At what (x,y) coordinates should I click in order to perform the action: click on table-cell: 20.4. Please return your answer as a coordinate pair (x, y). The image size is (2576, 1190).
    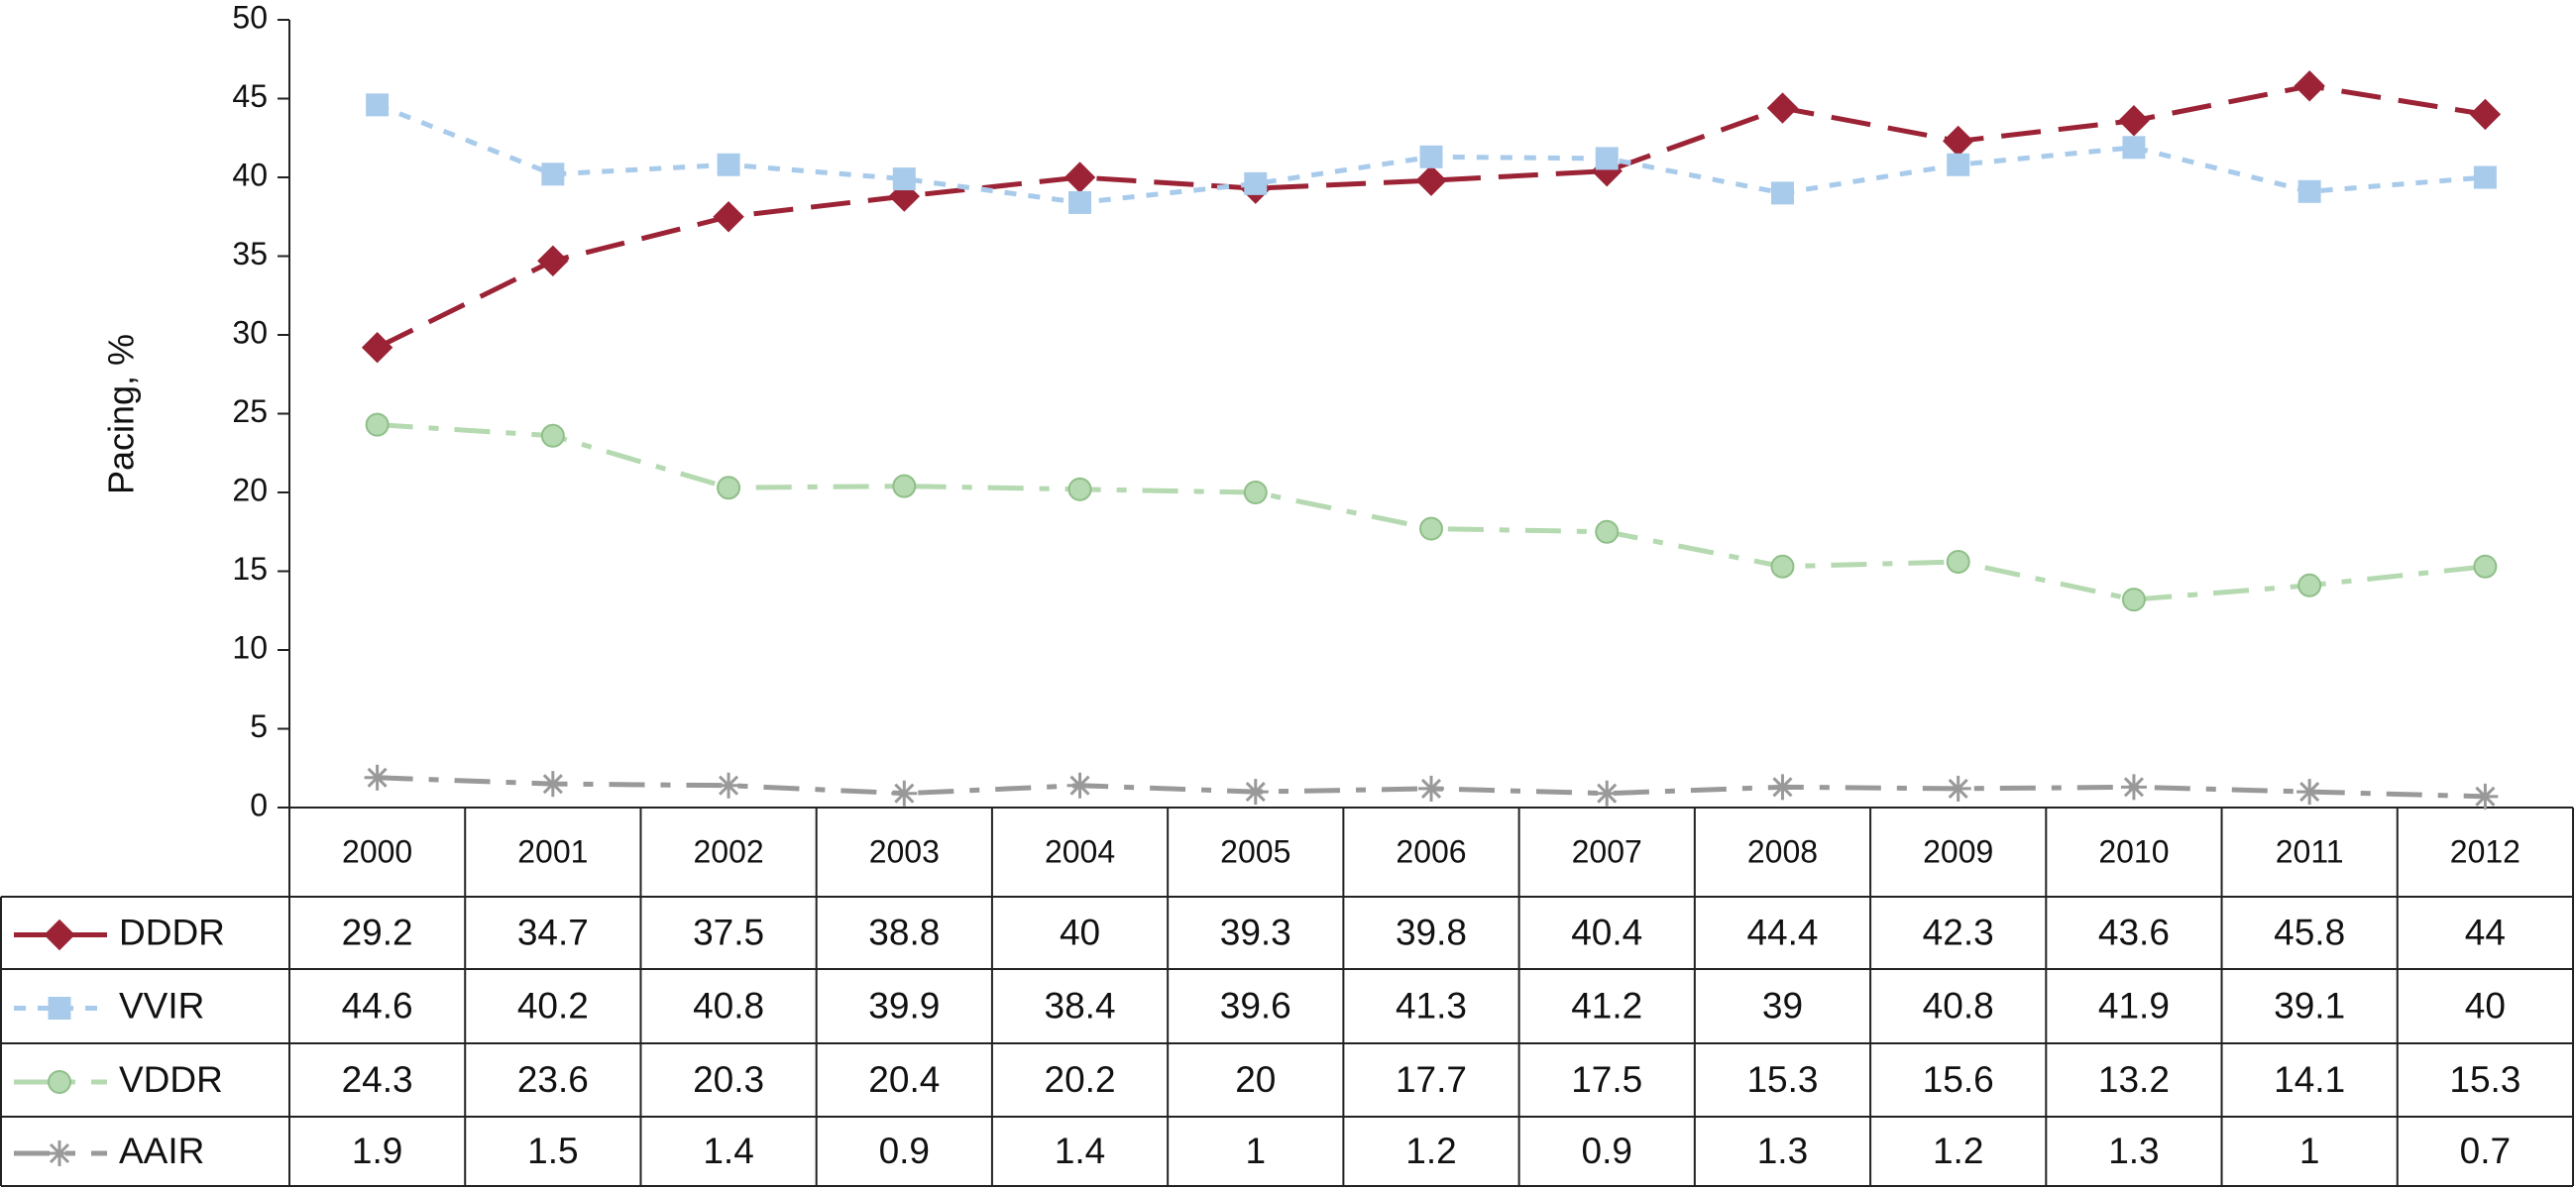
    Looking at the image, I should click on (904, 1079).